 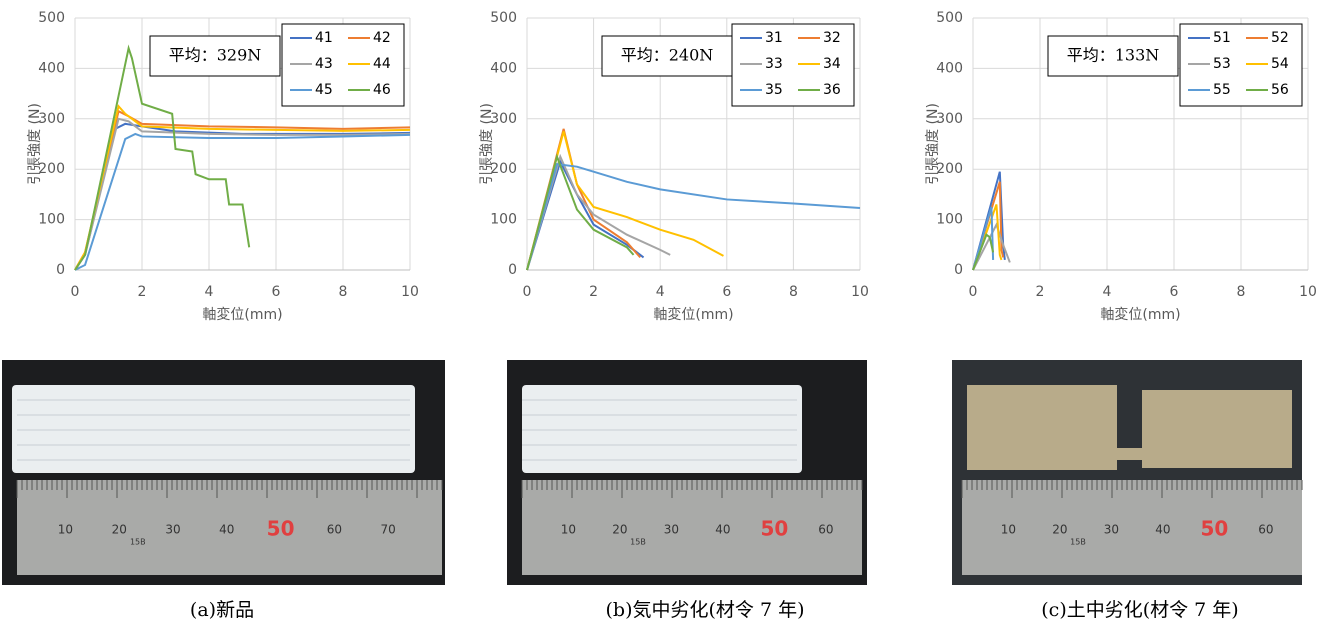 I want to click on legend-label: 55, so click(x=1222, y=90).